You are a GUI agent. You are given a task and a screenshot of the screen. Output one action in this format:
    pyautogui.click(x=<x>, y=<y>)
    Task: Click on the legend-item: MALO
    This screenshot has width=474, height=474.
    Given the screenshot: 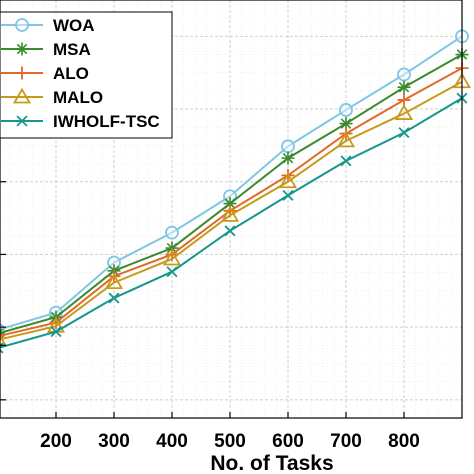 What is the action you would take?
    pyautogui.click(x=52, y=97)
    